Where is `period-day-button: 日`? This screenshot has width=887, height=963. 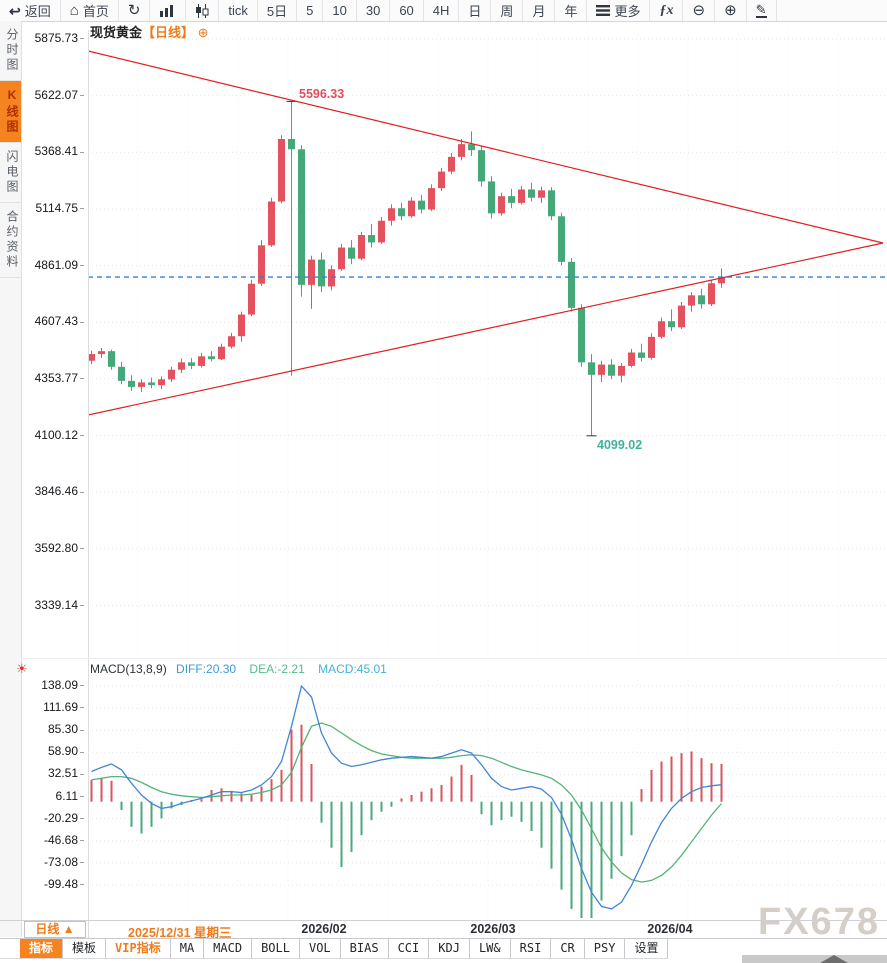
period-day-button: 日 is located at coordinates (475, 10).